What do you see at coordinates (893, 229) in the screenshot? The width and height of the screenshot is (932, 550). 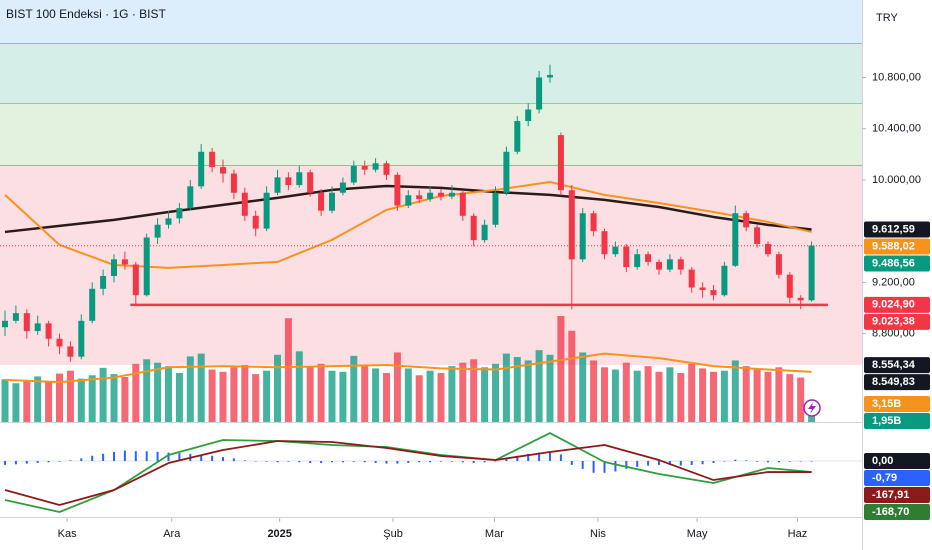 I see `price-label: 9.612,59` at bounding box center [893, 229].